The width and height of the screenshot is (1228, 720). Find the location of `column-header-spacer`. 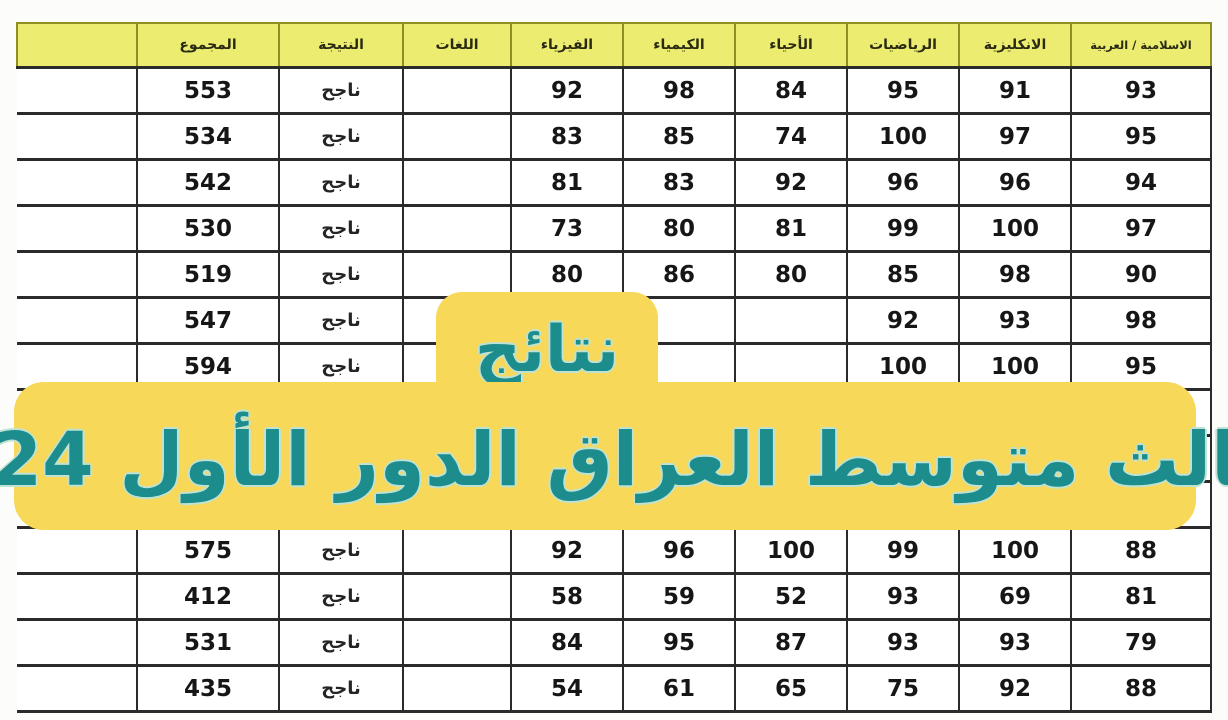

column-header-spacer is located at coordinates (77, 45).